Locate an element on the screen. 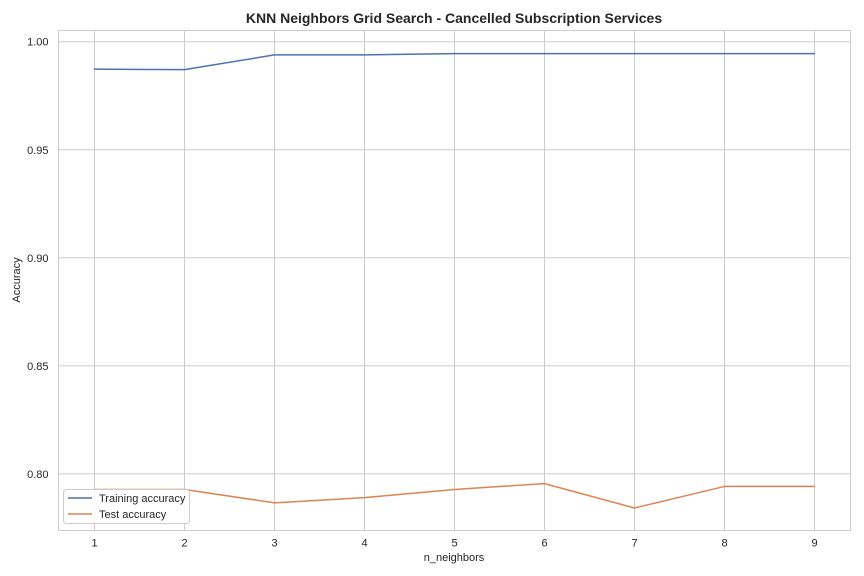 The image size is (864, 576). legend: Training accuracy Test accuracy is located at coordinates (126, 506).